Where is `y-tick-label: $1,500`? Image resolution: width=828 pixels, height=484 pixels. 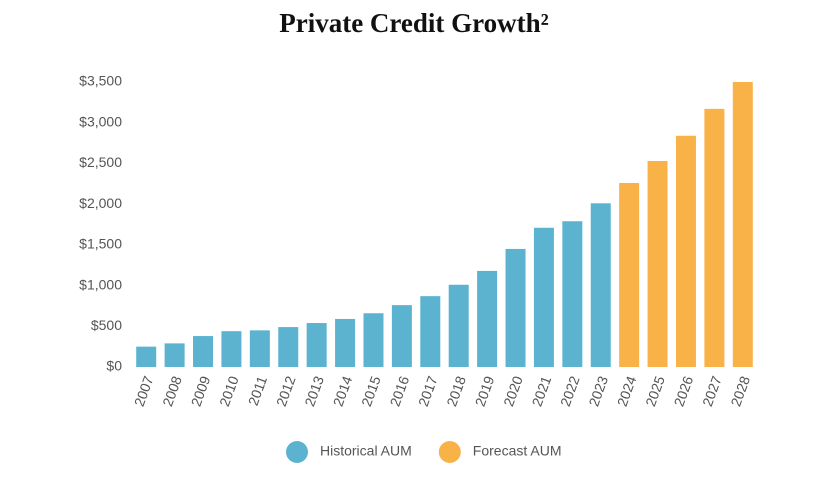 y-tick-label: $1,500 is located at coordinates (100, 244).